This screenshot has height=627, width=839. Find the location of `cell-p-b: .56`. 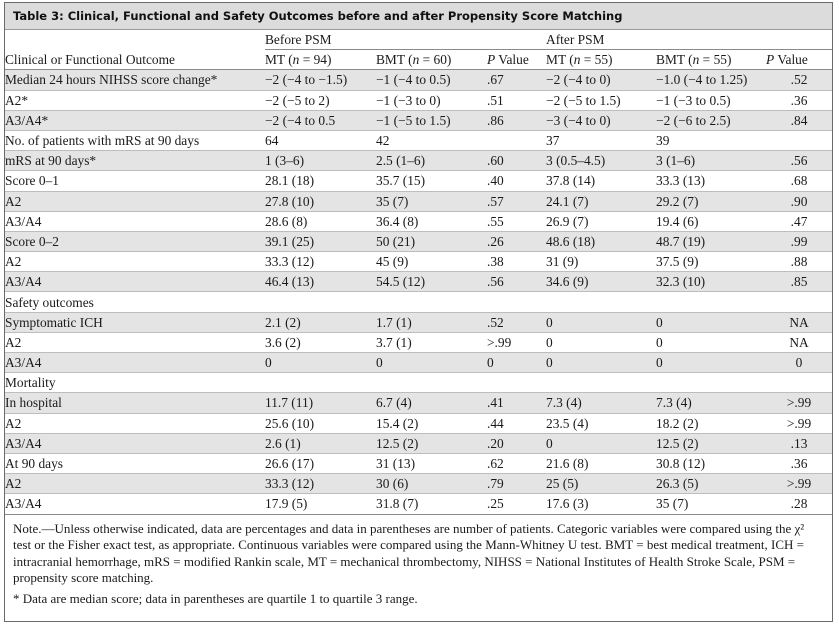

cell-p-b: .56 is located at coordinates (517, 282).